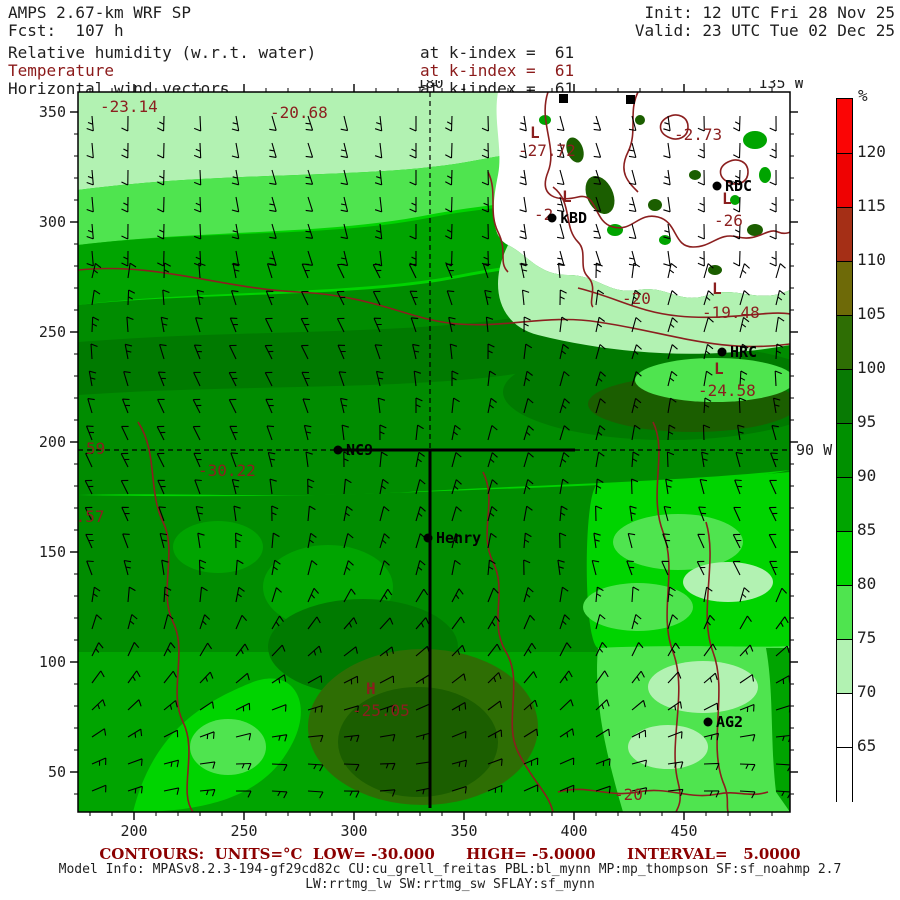 This screenshot has height=900, width=900. I want to click on init-time: Init: 12 UTC Fri 28 Nov 25, so click(769, 12).